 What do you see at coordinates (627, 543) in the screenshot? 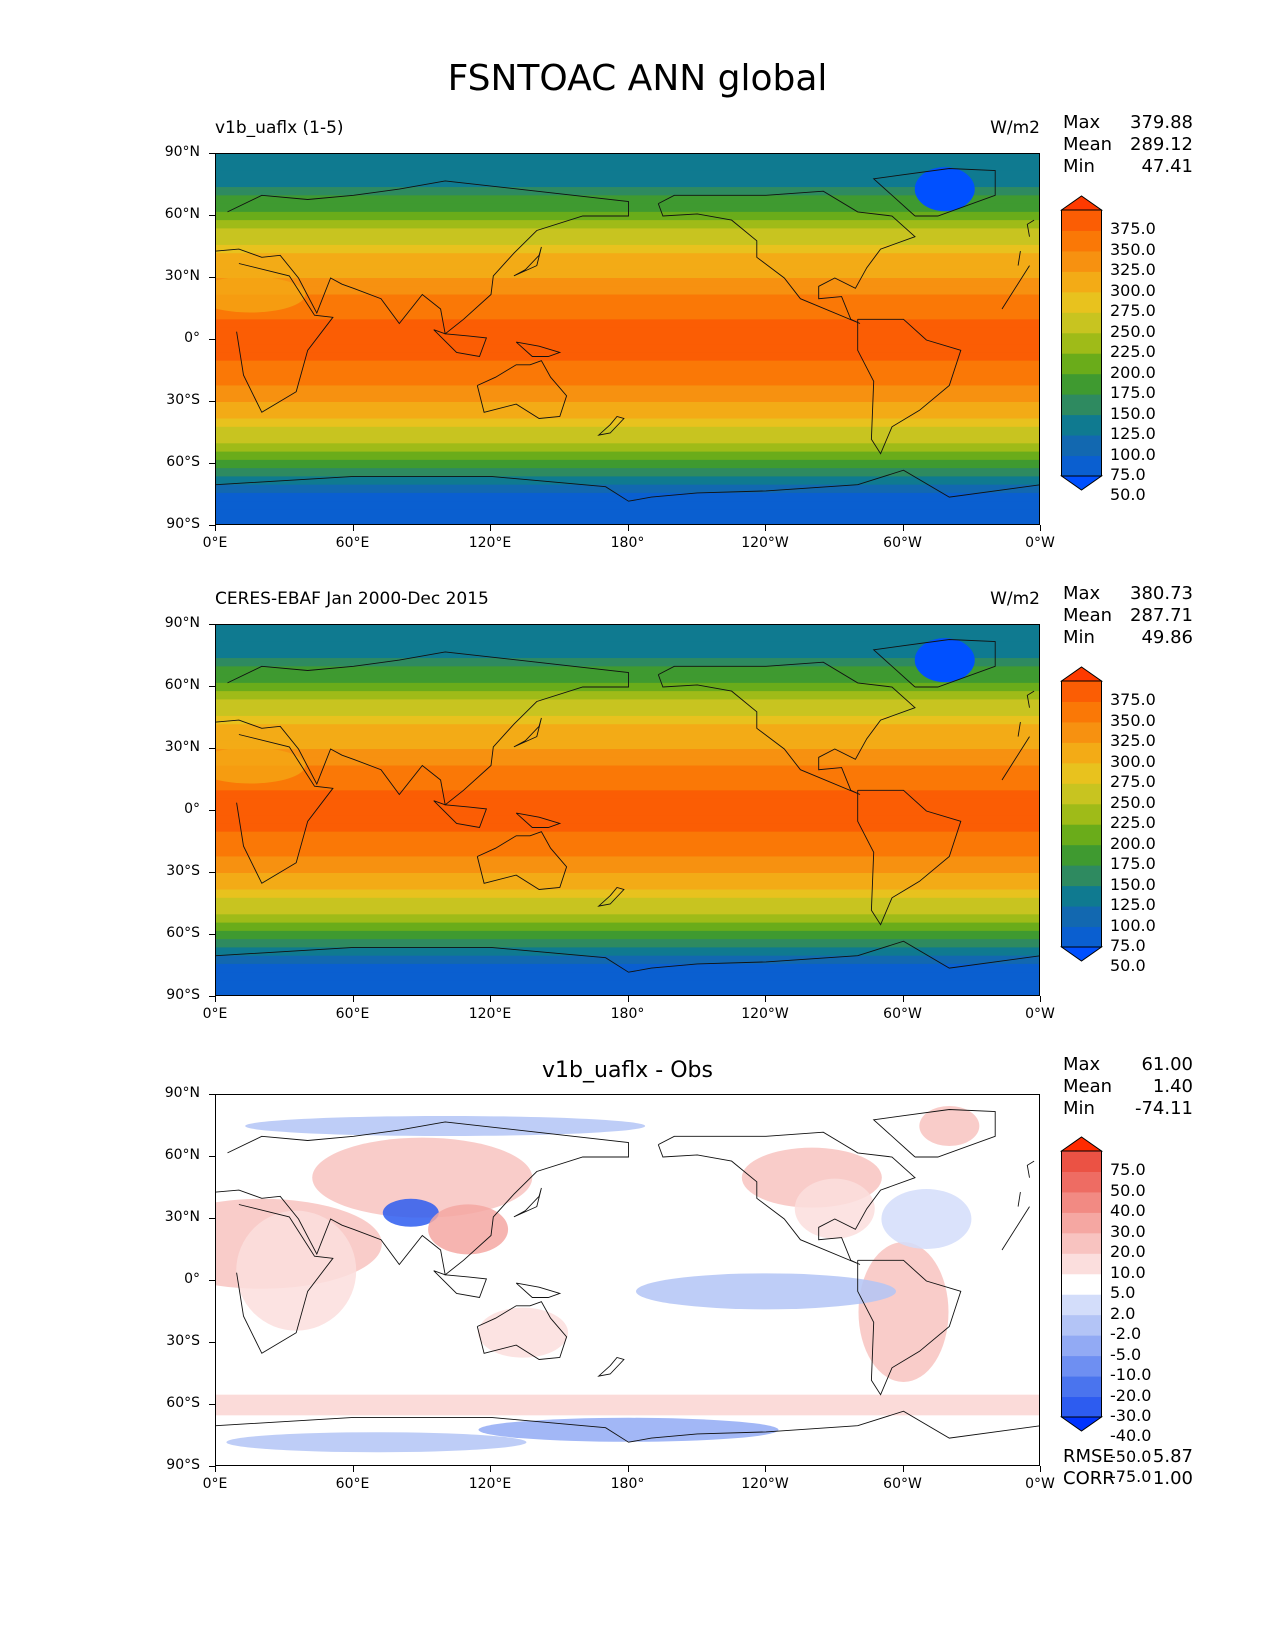
I see `x-tick-label: 180°` at bounding box center [627, 543].